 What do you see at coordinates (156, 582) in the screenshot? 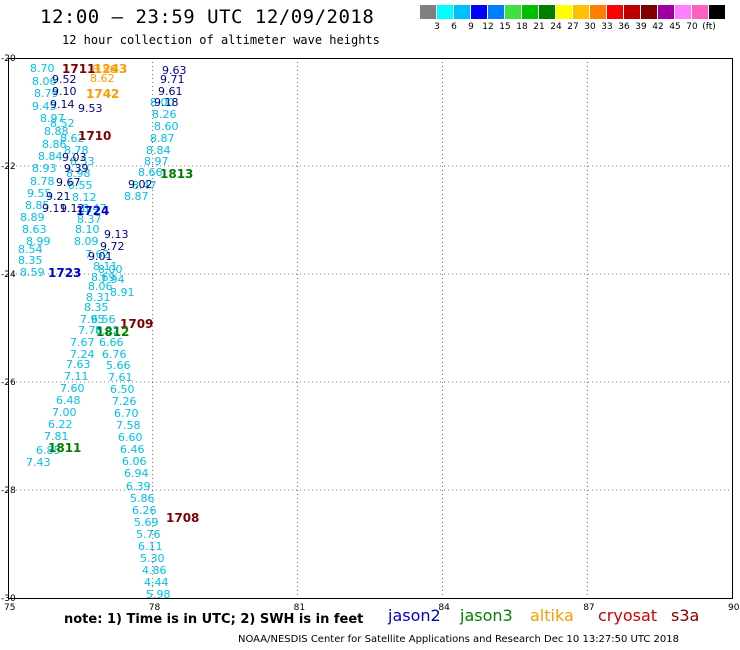
I see `wave-height-label: 4.44` at bounding box center [156, 582].